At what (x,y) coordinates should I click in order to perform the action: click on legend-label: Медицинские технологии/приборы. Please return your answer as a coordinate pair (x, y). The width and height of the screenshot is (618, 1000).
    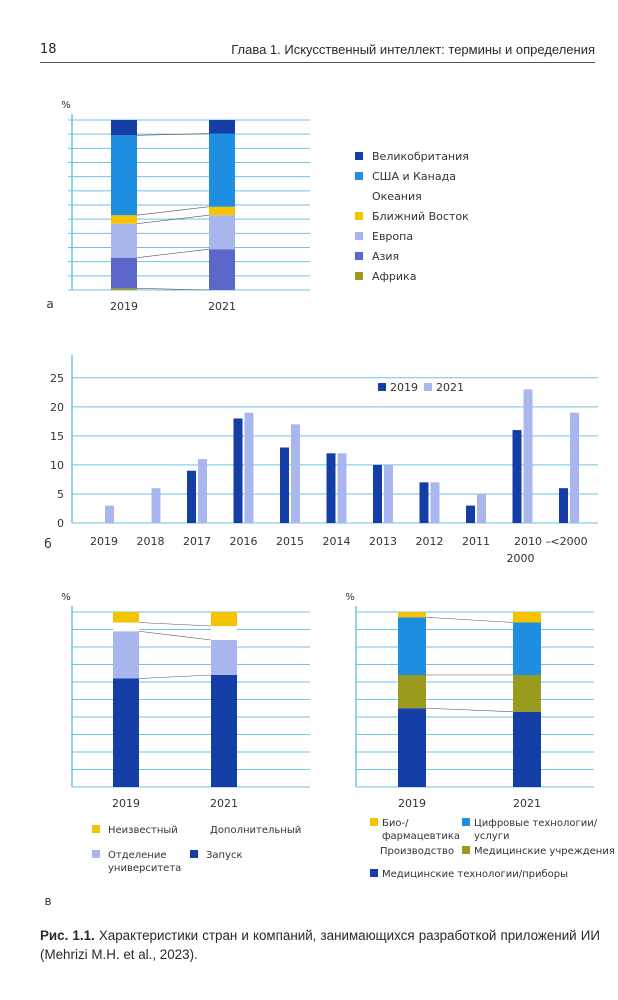
    Looking at the image, I should click on (475, 874).